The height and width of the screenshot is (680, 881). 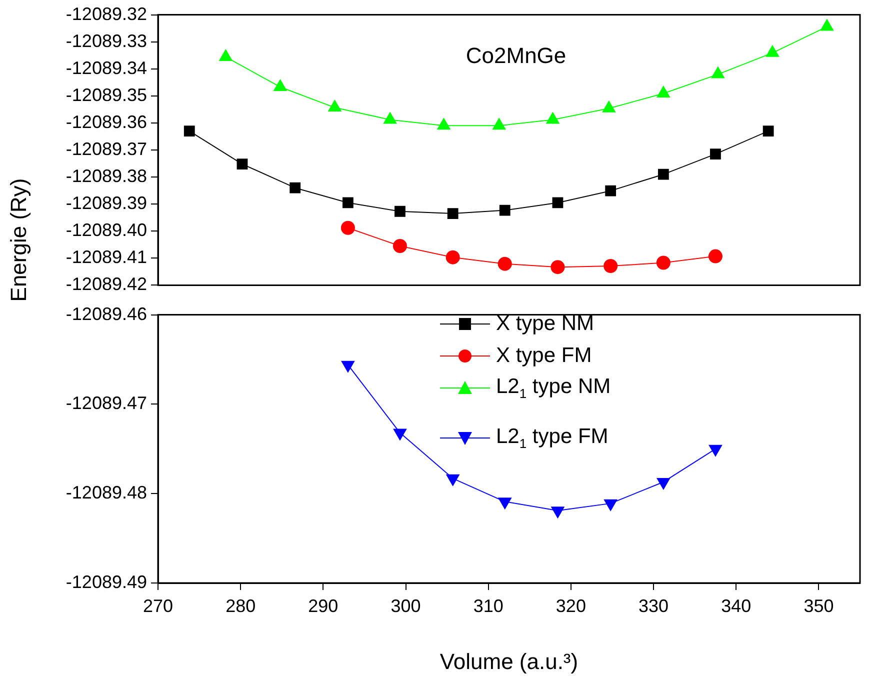 What do you see at coordinates (106, 40) in the screenshot?
I see `y-tick-label: -12089.33` at bounding box center [106, 40].